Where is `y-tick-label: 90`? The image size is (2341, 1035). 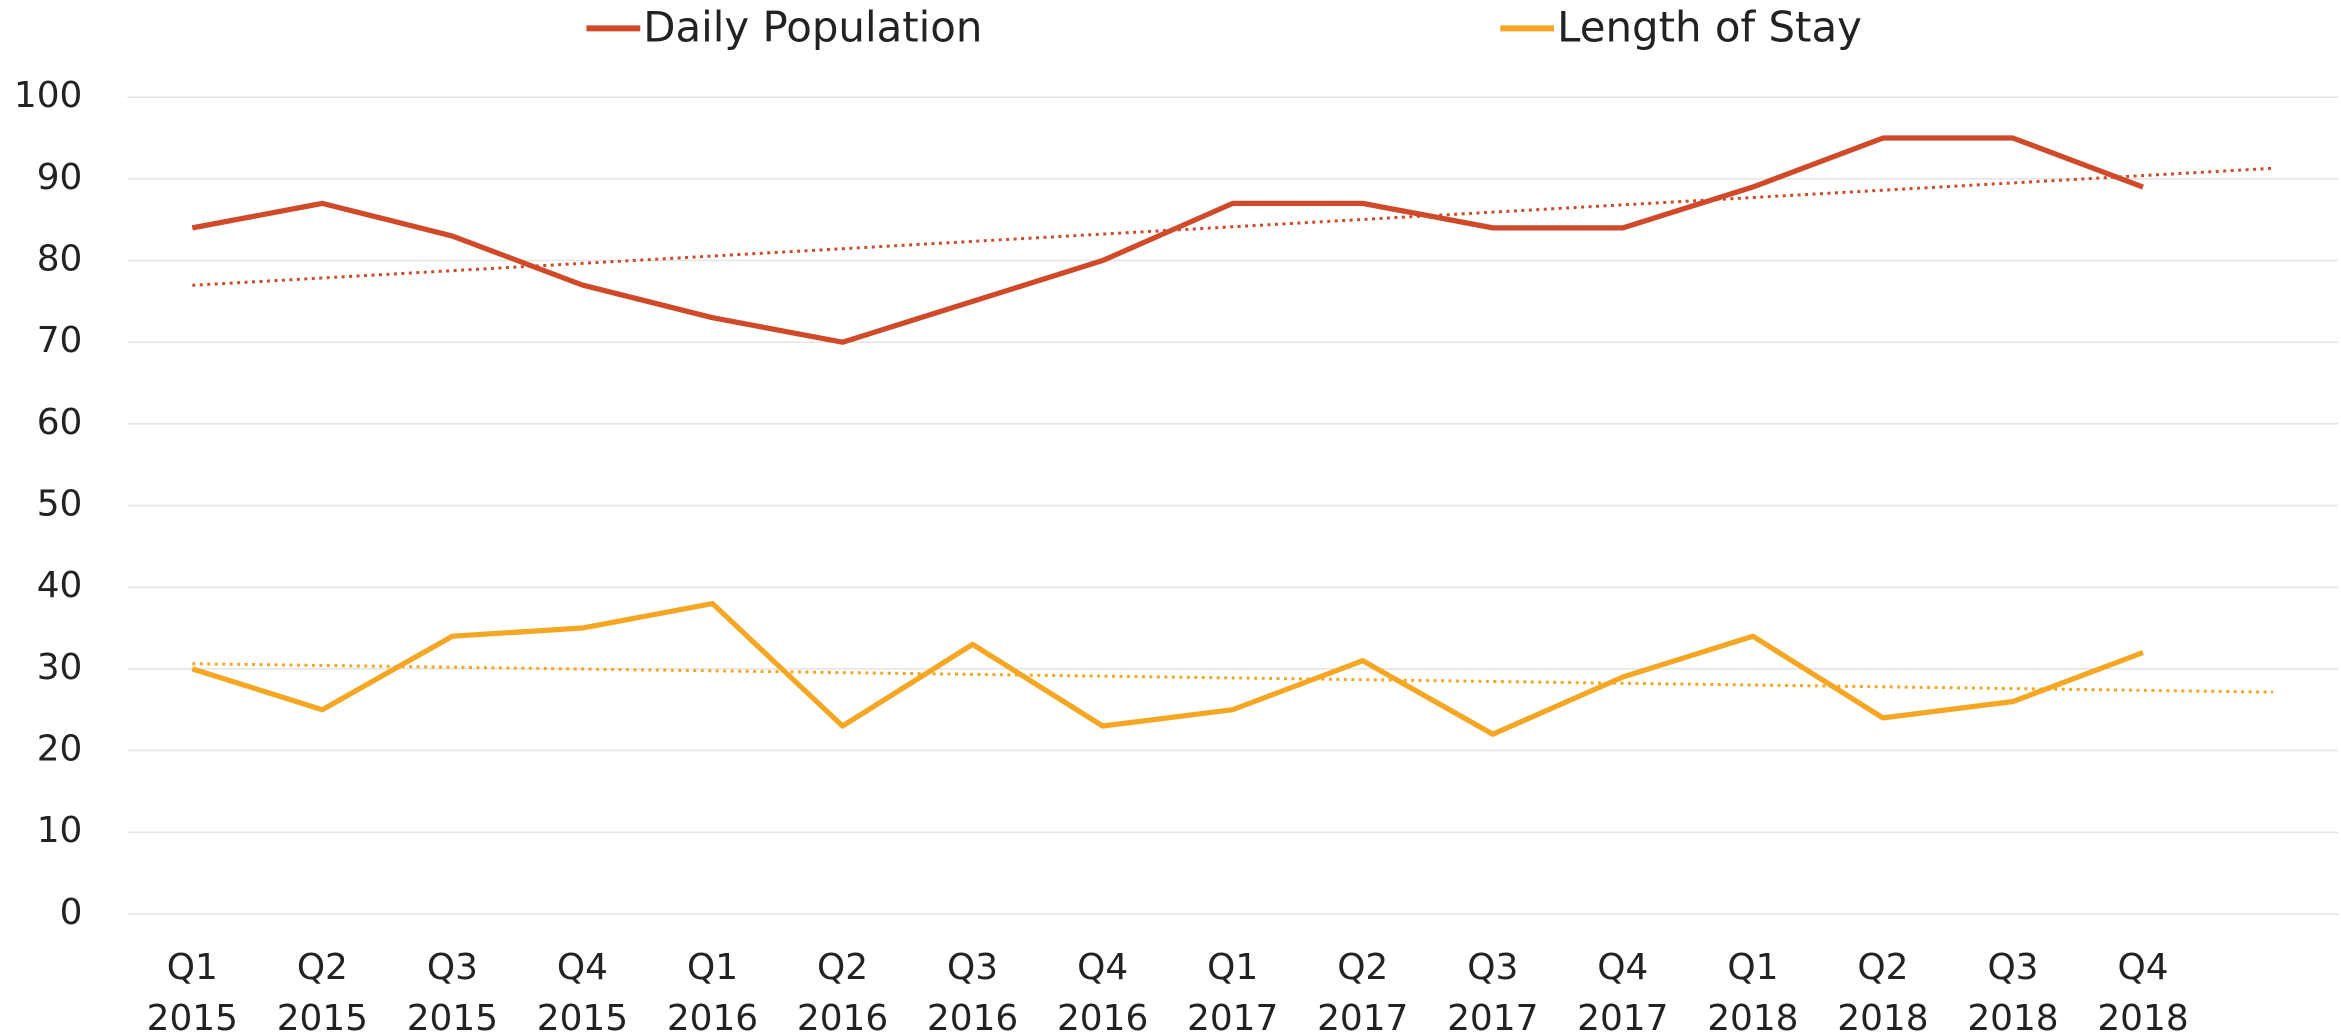 y-tick-label: 90 is located at coordinates (60, 177).